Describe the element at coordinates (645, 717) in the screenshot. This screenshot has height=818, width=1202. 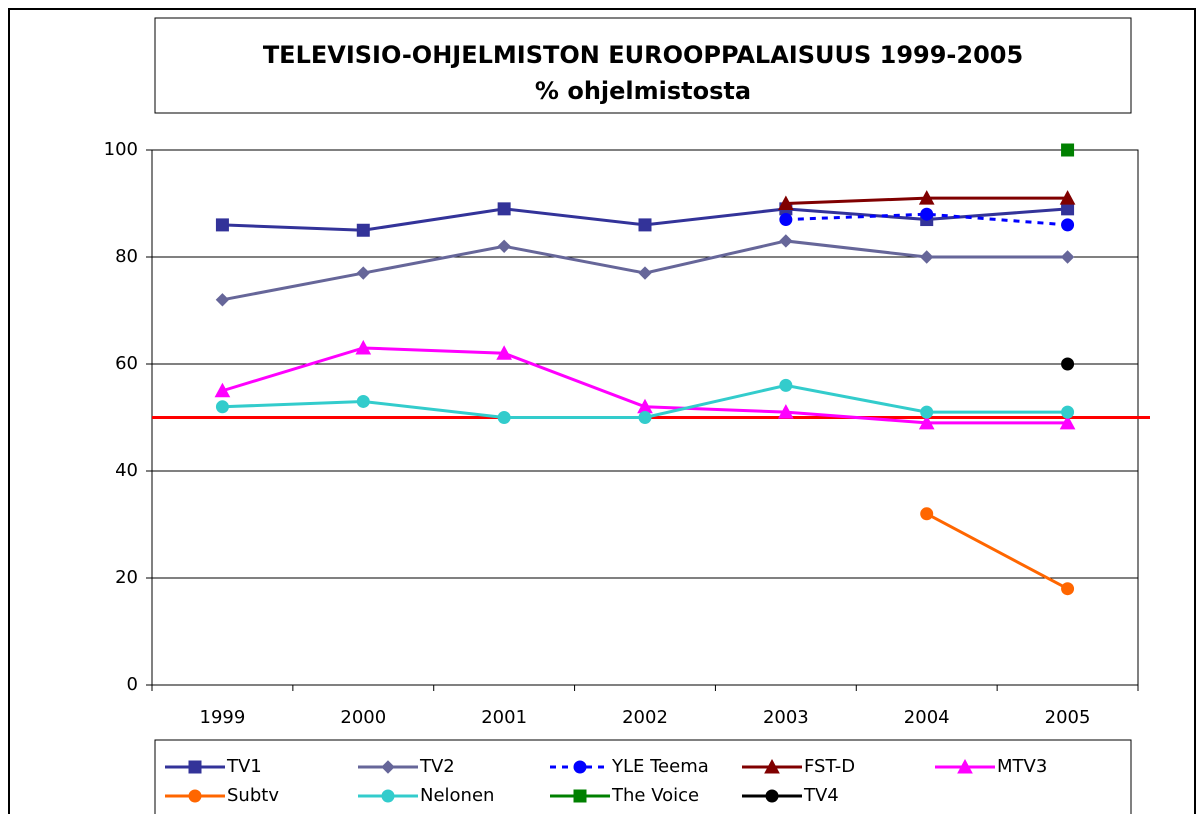
I see `x-tick-label: 2002` at that location.